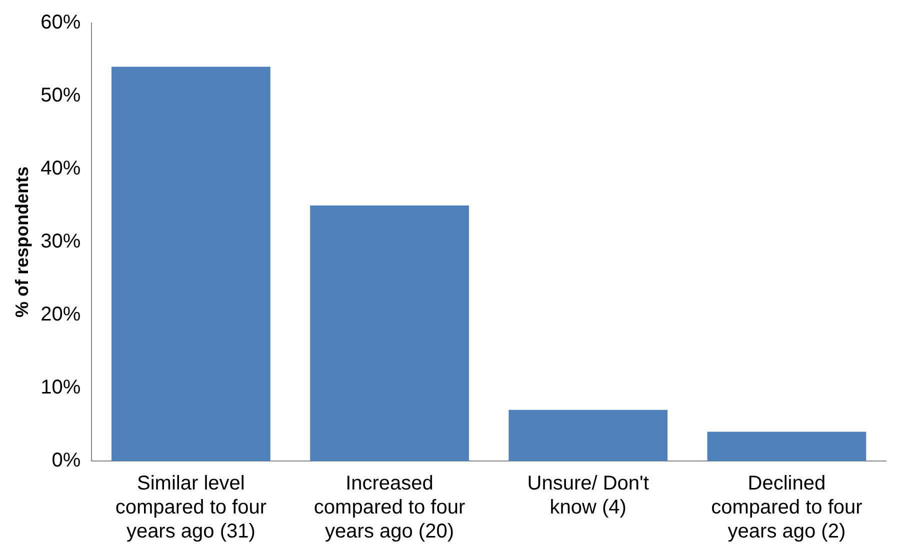 This screenshot has width=904, height=555. What do you see at coordinates (588, 495) in the screenshot?
I see `x-tick-label: Unsure/ Don't know (4)` at bounding box center [588, 495].